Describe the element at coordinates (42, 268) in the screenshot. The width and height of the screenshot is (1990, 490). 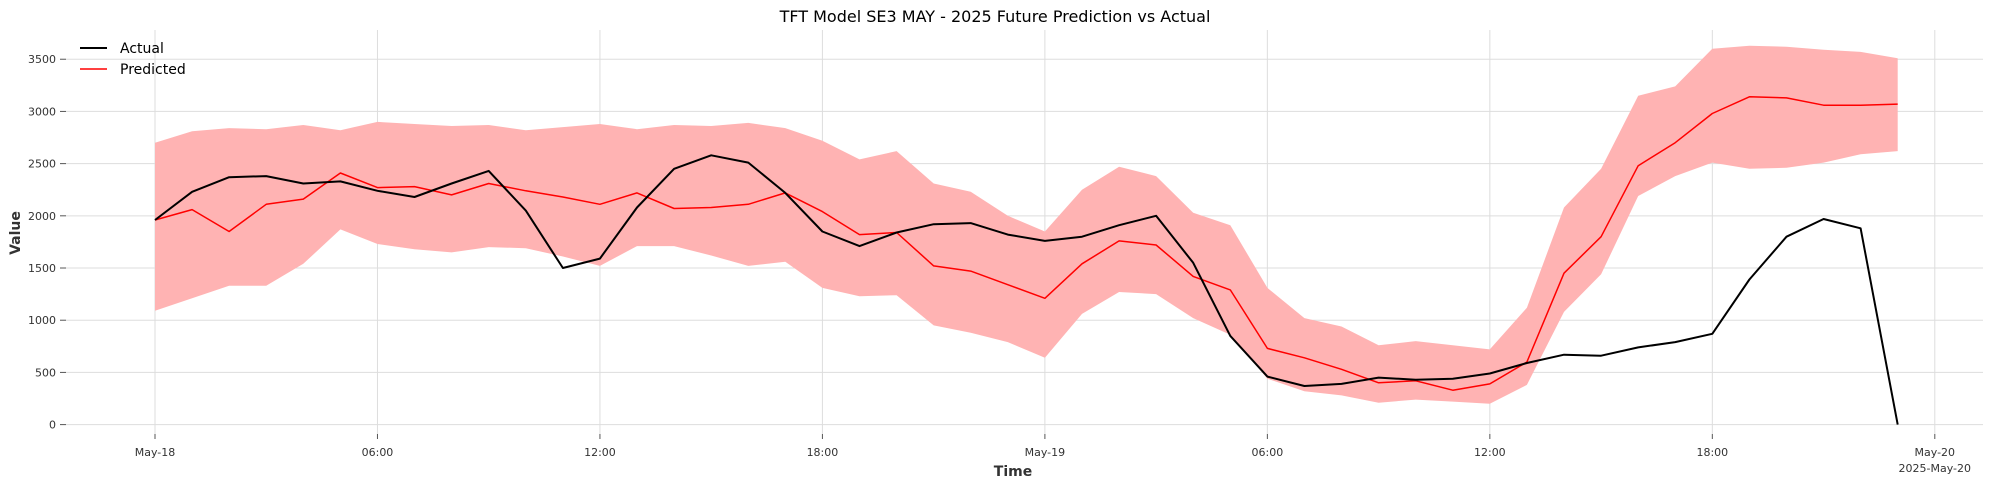
I see `y-tick-label: 1500` at that location.